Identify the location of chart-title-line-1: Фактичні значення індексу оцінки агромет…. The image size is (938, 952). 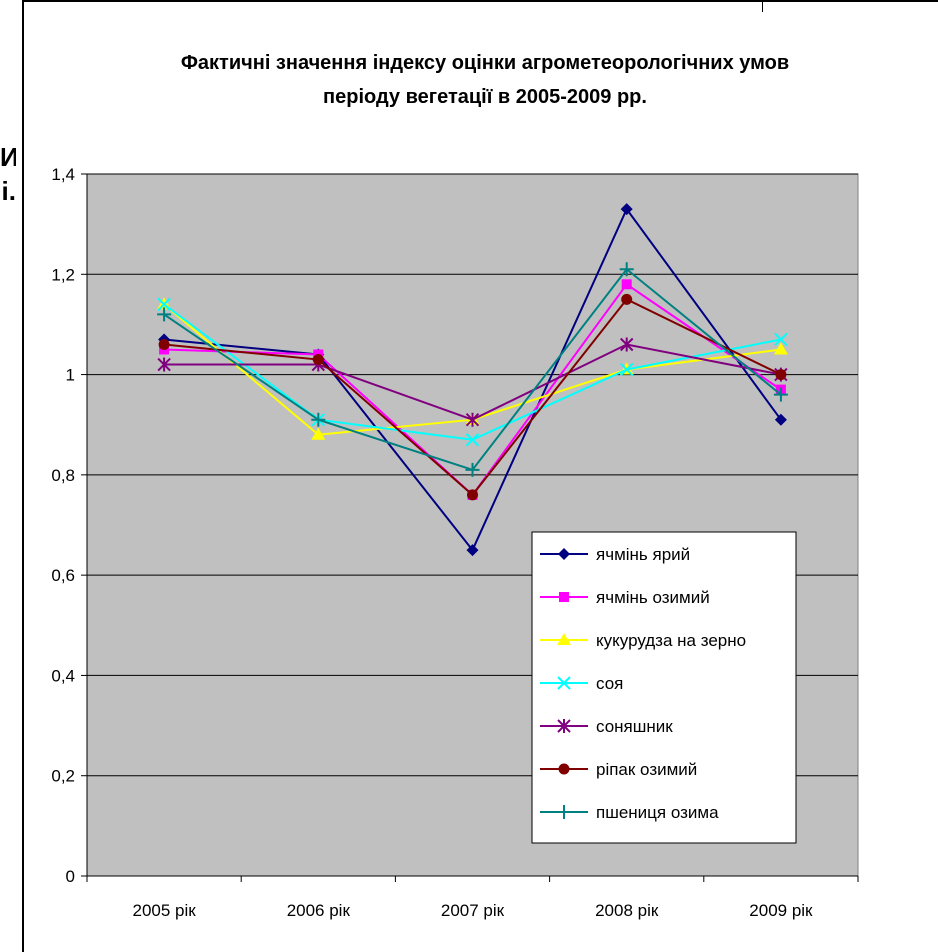
(485, 63).